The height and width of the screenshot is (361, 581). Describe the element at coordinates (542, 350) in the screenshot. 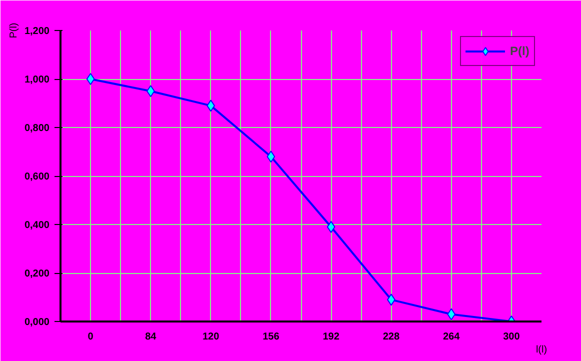

I see `x-axis-title: l(l)` at that location.